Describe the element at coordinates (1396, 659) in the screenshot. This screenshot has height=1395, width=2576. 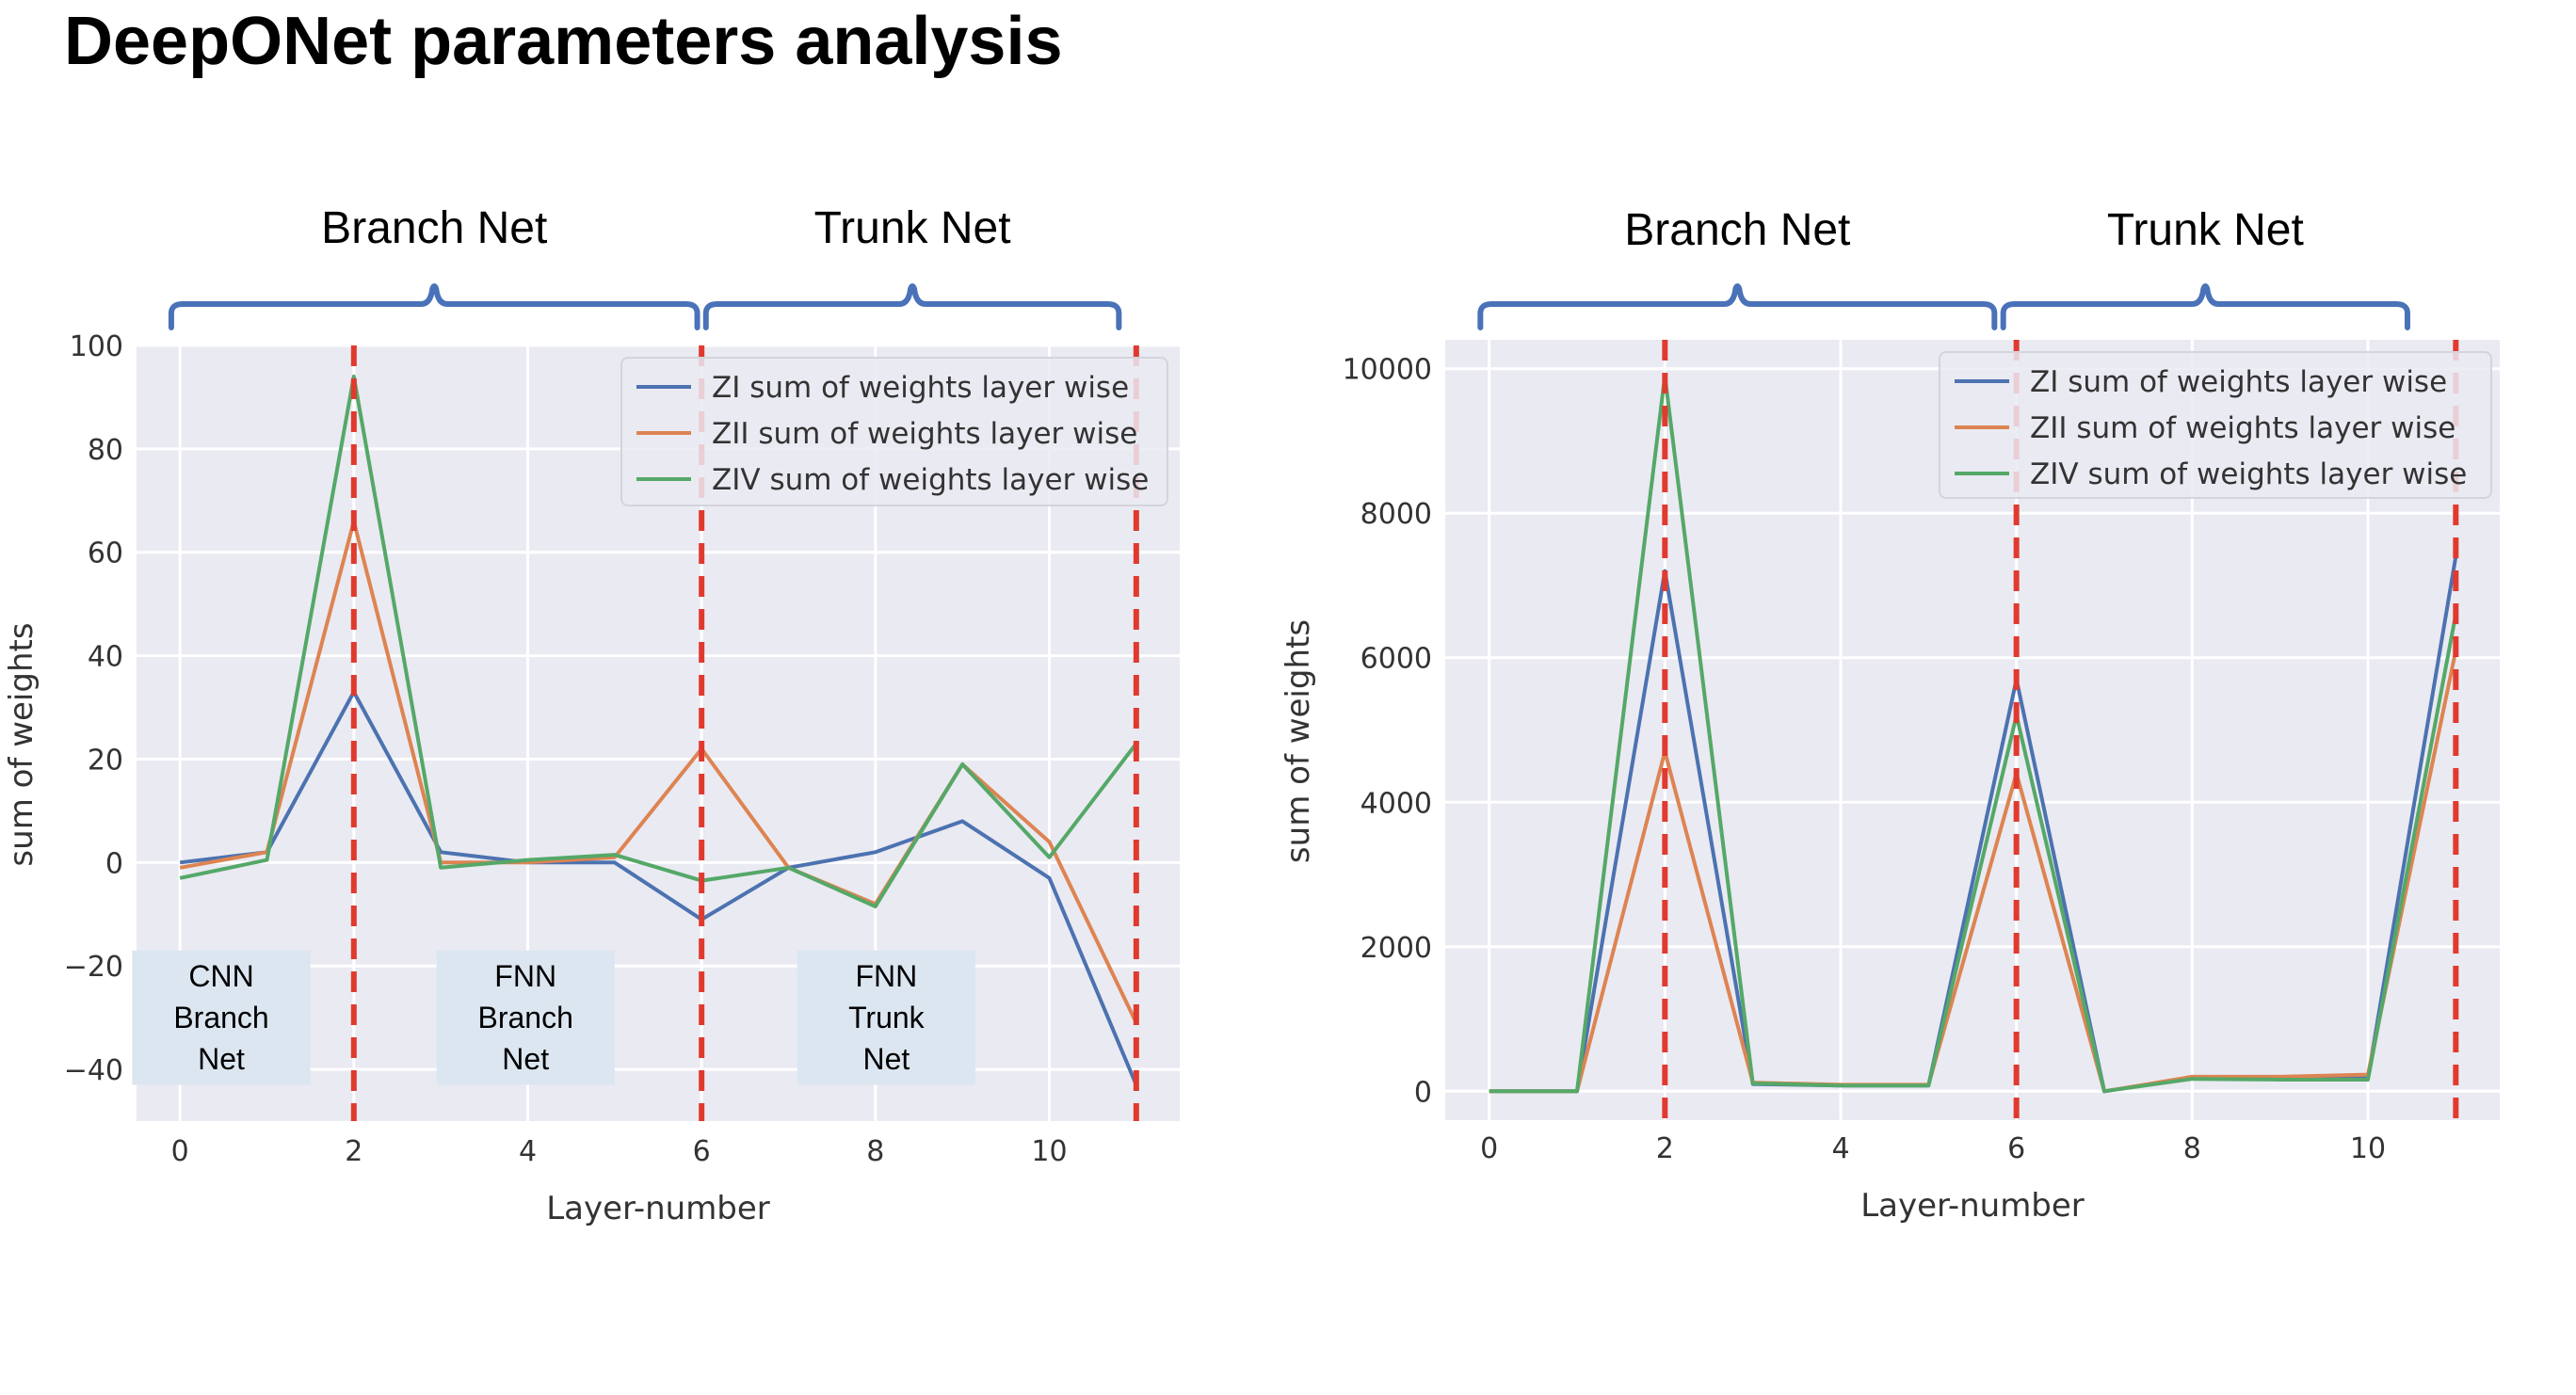
I see `y-tick-label: 6000` at that location.